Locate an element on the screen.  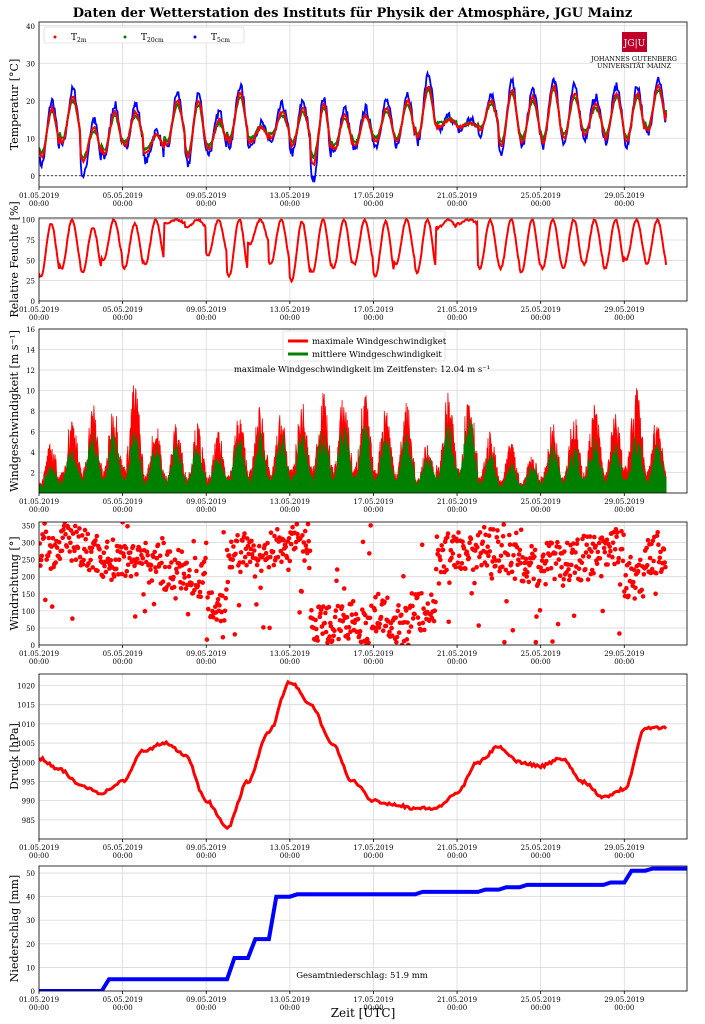
x-tick-label: 13.05.2019 is located at coordinates (290, 310).